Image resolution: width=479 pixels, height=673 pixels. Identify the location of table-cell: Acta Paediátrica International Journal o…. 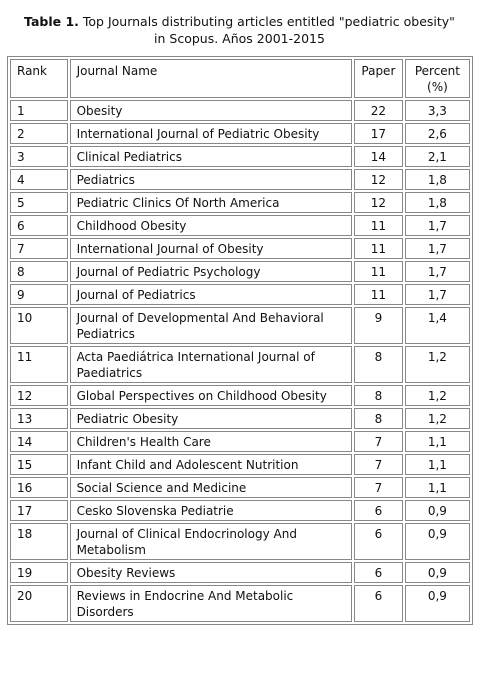
(210, 364).